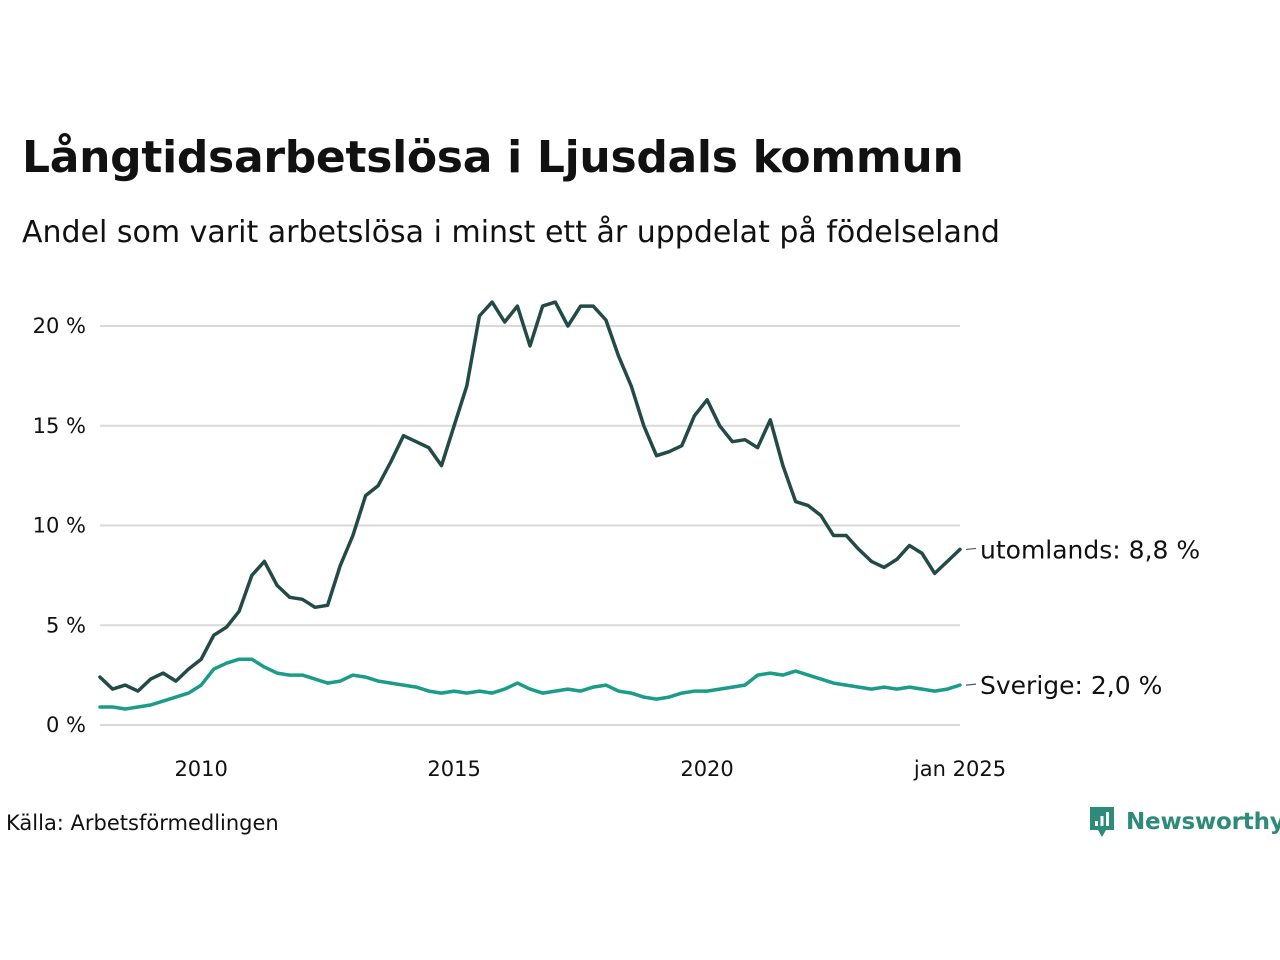 The width and height of the screenshot is (1280, 960). I want to click on brand-name: Newsworthy, so click(1203, 822).